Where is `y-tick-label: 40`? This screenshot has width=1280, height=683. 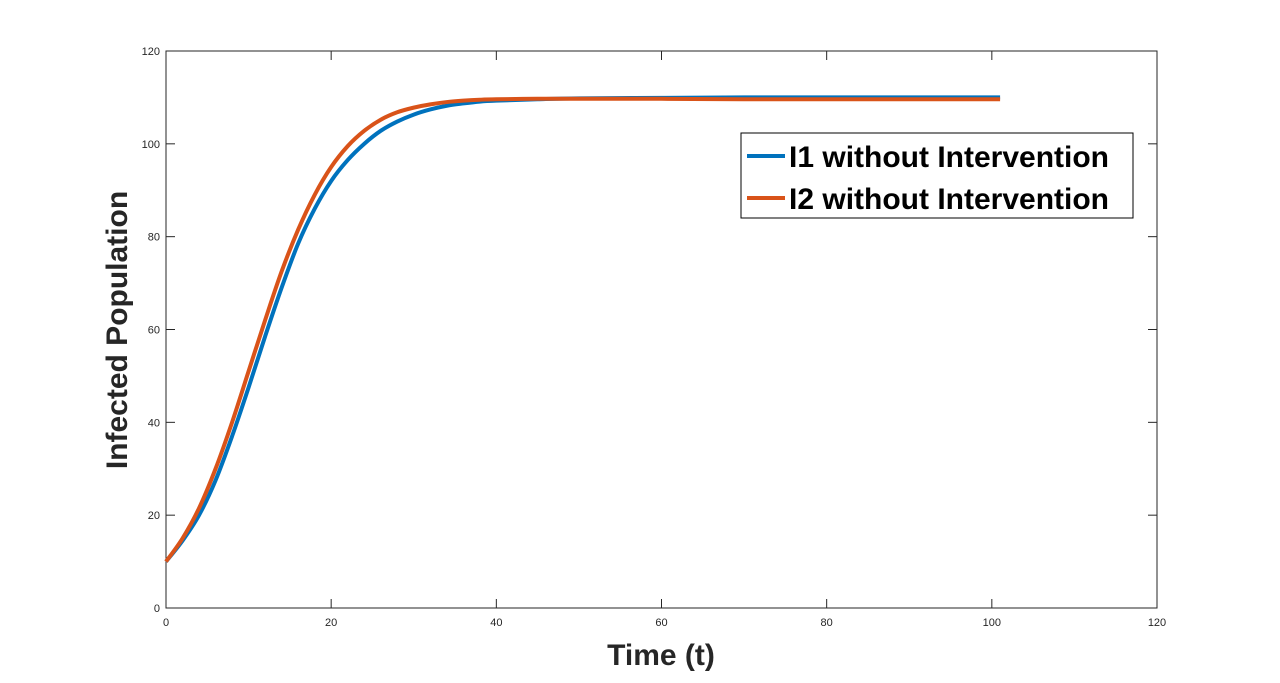
y-tick-label: 40 is located at coordinates (154, 423).